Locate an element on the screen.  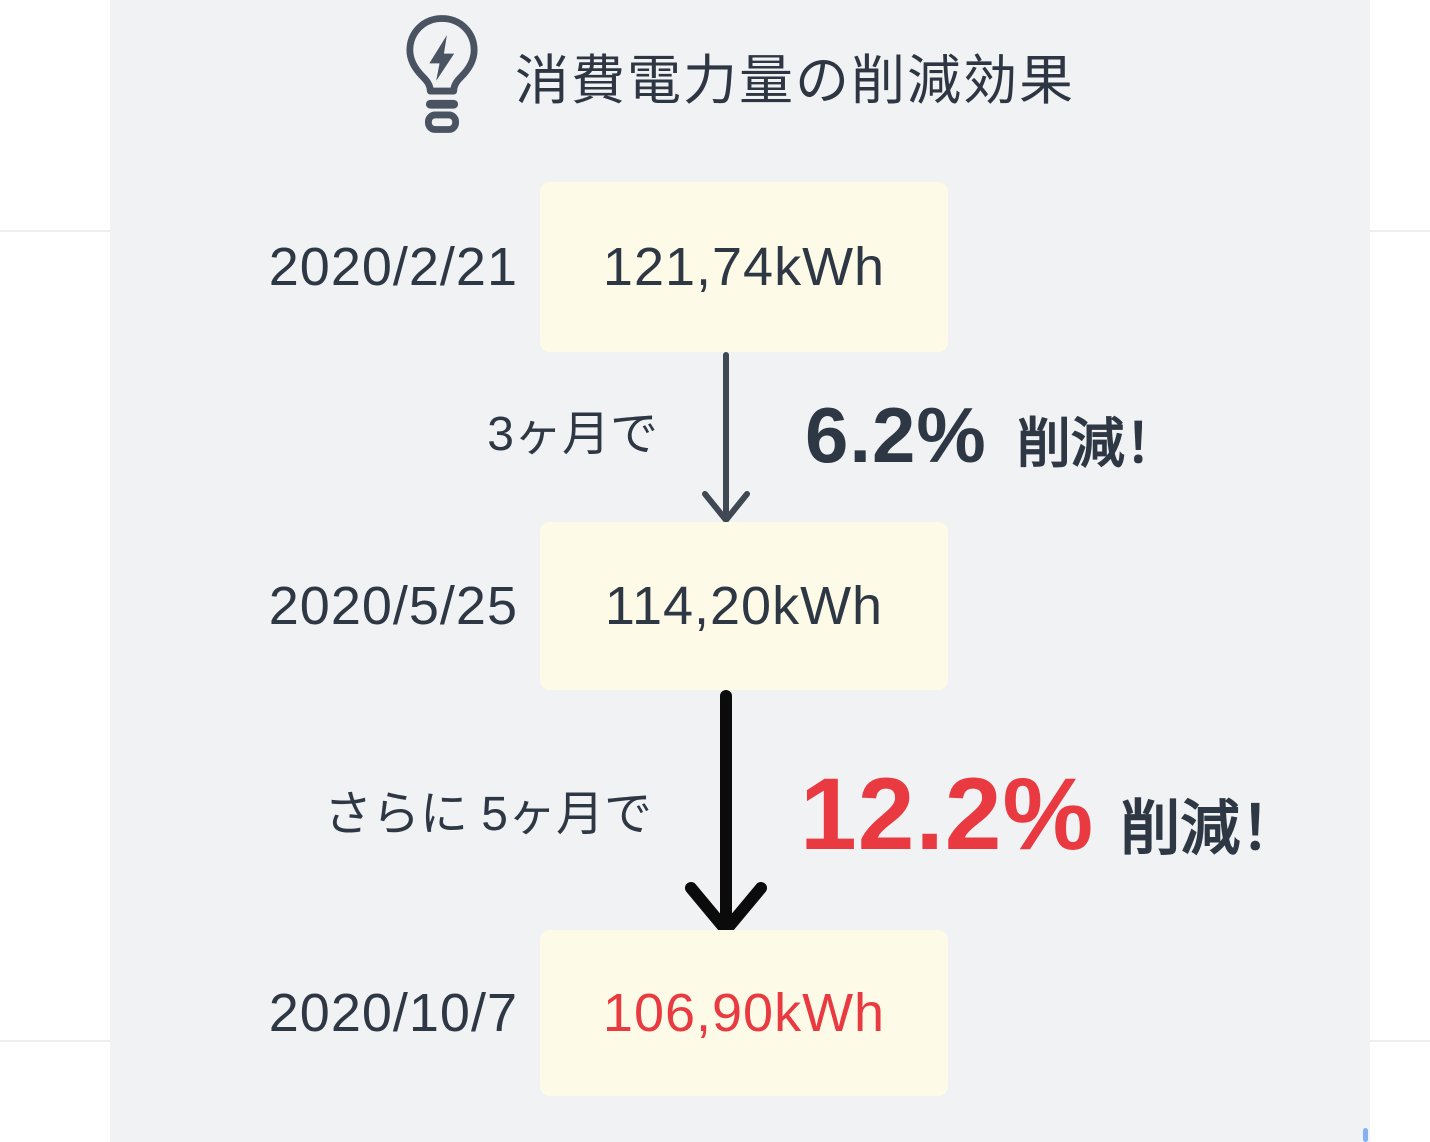
step-value: 106,90kWh is located at coordinates (744, 1013).